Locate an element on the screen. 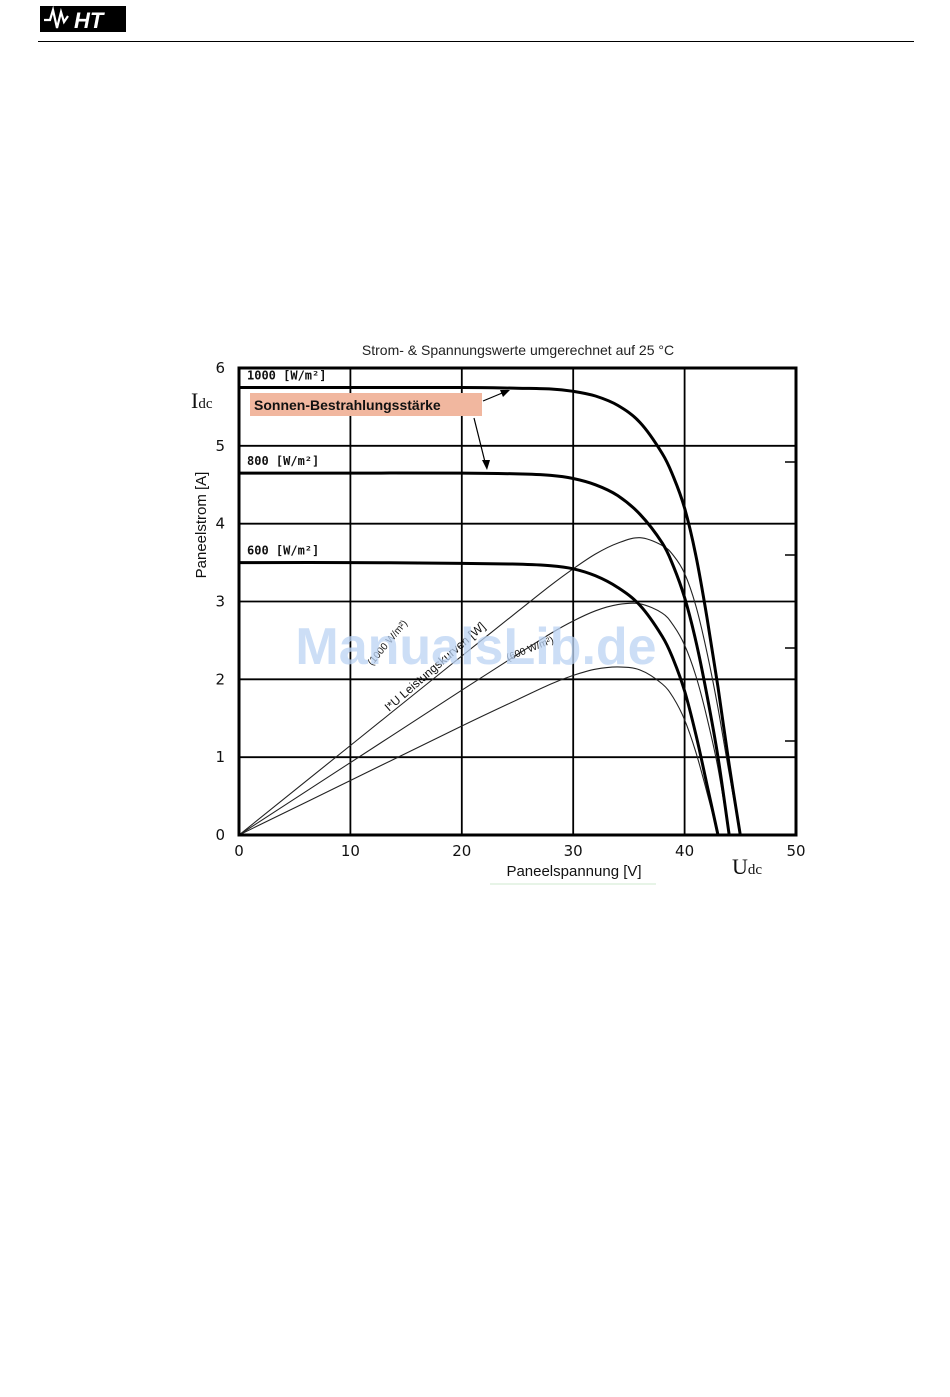 This screenshot has width=950, height=1397. power-curves is located at coordinates (489, 686).